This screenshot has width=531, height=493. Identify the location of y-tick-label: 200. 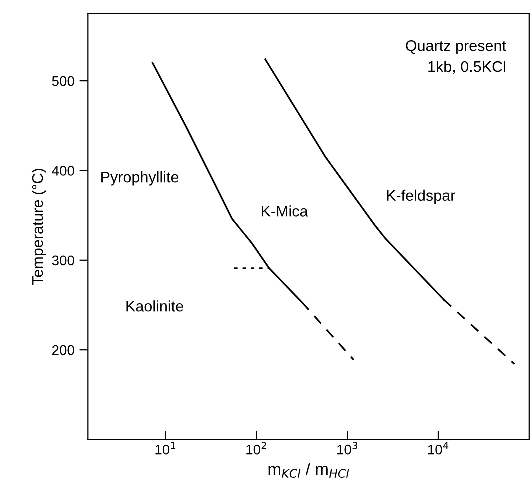
(63, 350).